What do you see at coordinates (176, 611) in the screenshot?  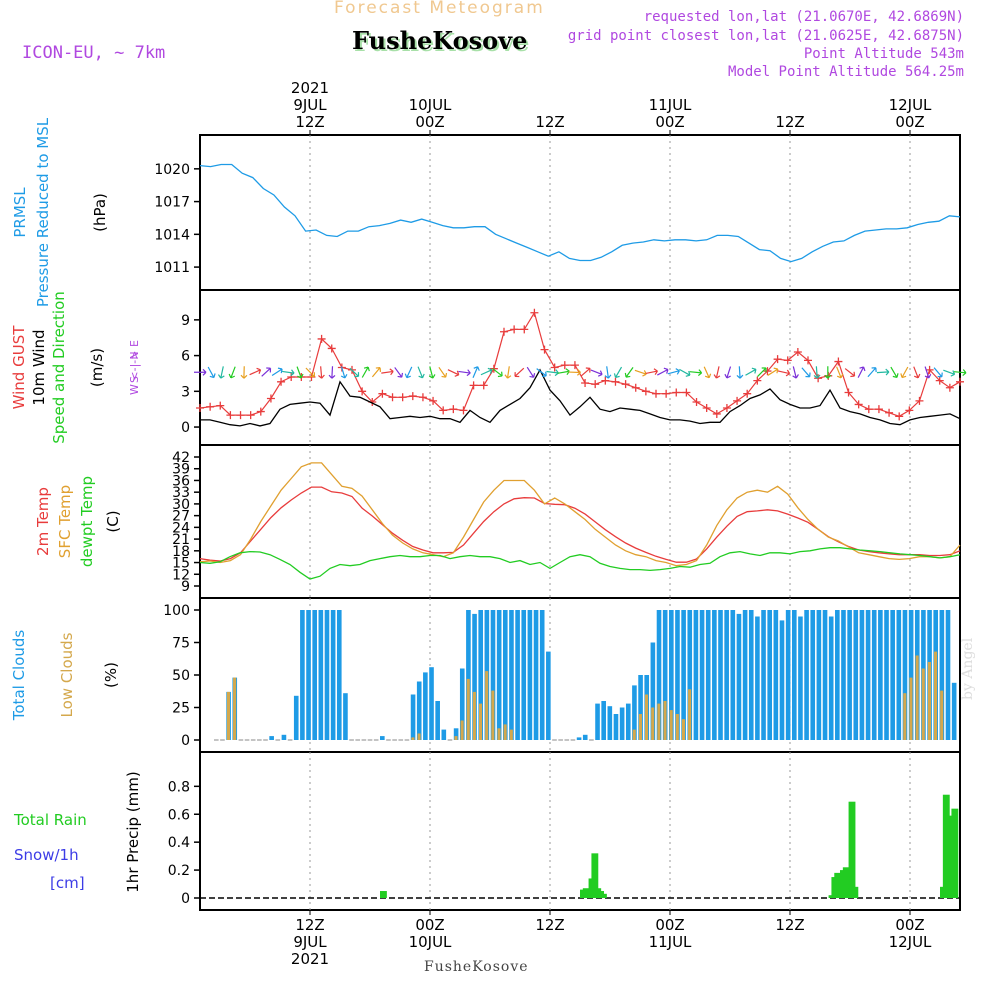 I see `y-tick-label: 100` at bounding box center [176, 611].